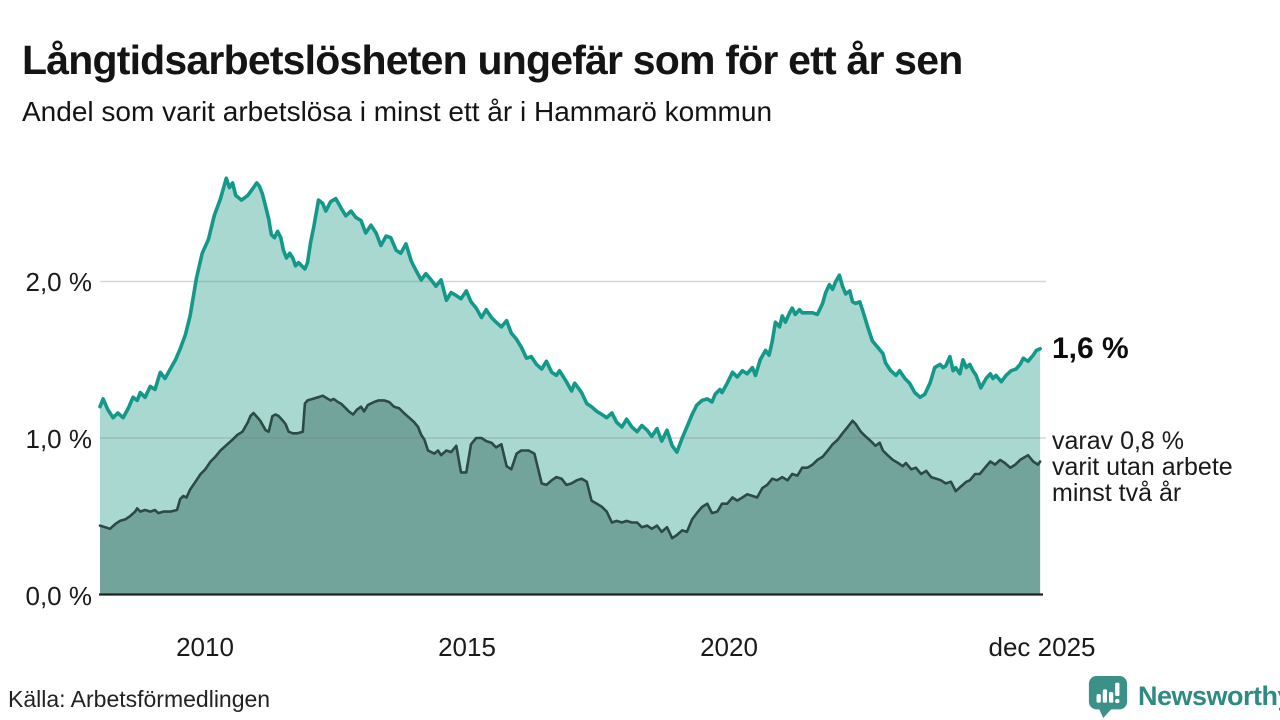  What do you see at coordinates (1117, 493) in the screenshot?
I see `annotation-line-3: minst två år` at bounding box center [1117, 493].